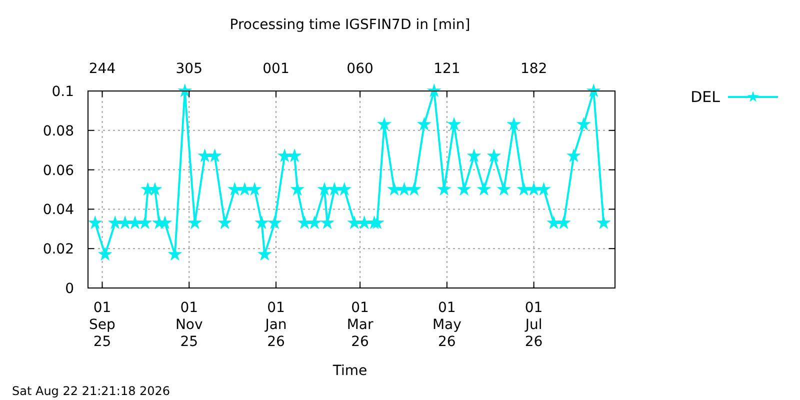  Describe the element at coordinates (276, 69) in the screenshot. I see `x2-tick-label: 001` at that location.